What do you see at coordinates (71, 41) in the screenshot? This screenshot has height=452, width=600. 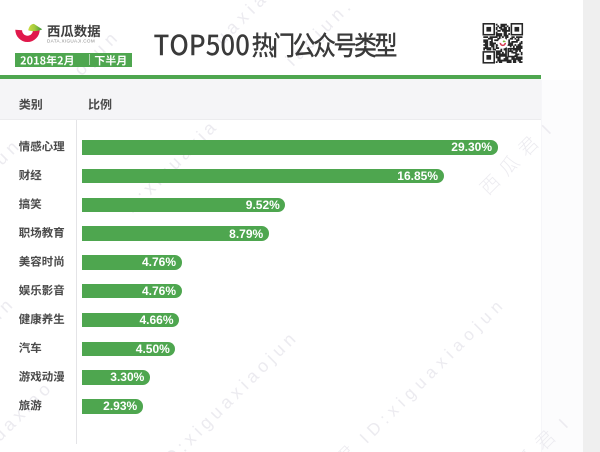 I see `svg-text: DATA.XIGUAJI.COM` at bounding box center [71, 41].